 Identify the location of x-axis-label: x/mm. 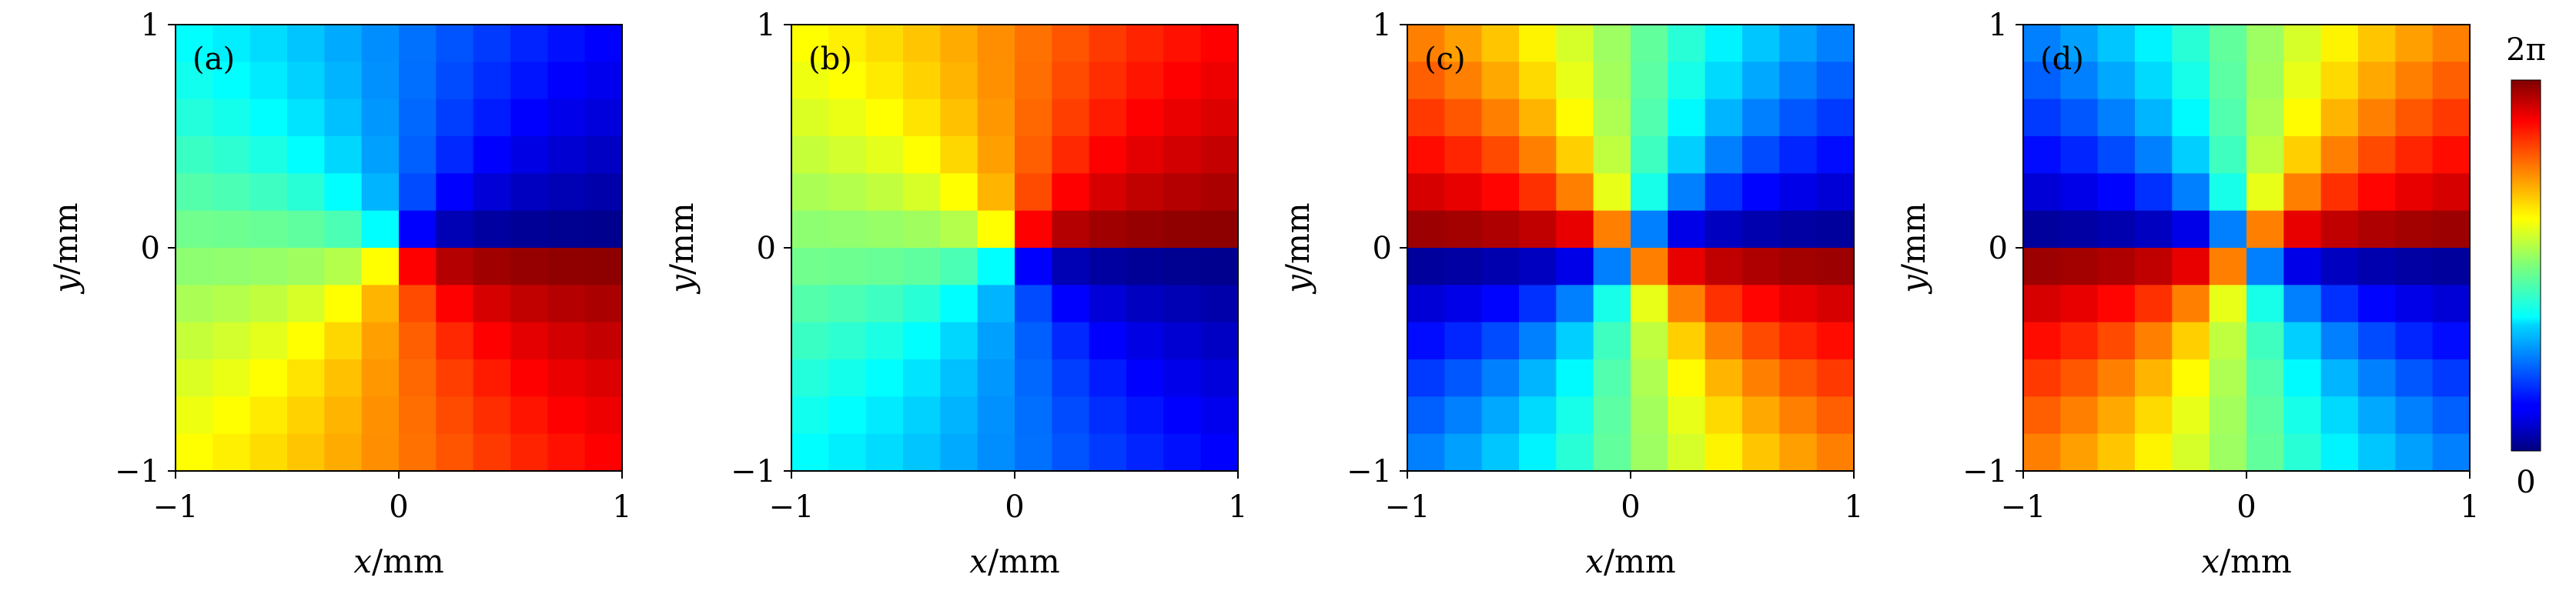
(2247, 561).